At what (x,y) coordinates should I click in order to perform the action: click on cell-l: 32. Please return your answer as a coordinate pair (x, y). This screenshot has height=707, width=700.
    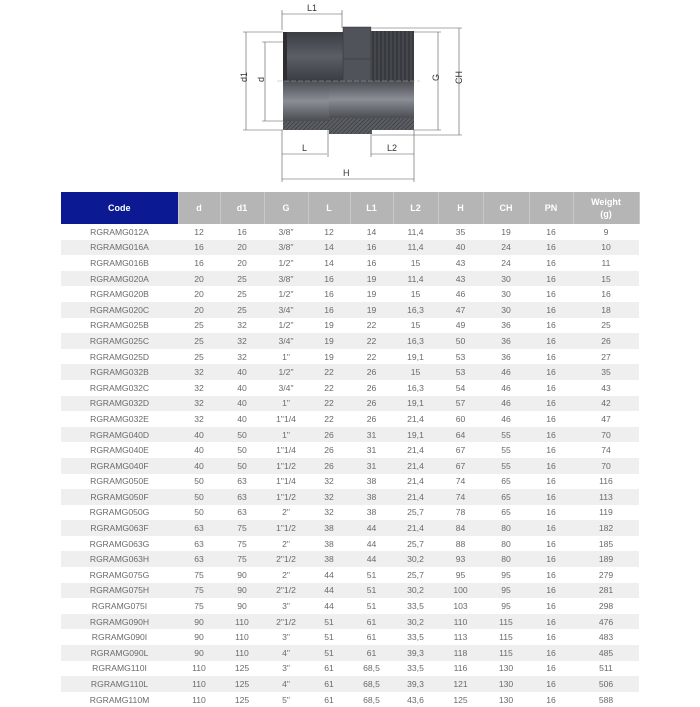
    Looking at the image, I should click on (329, 481).